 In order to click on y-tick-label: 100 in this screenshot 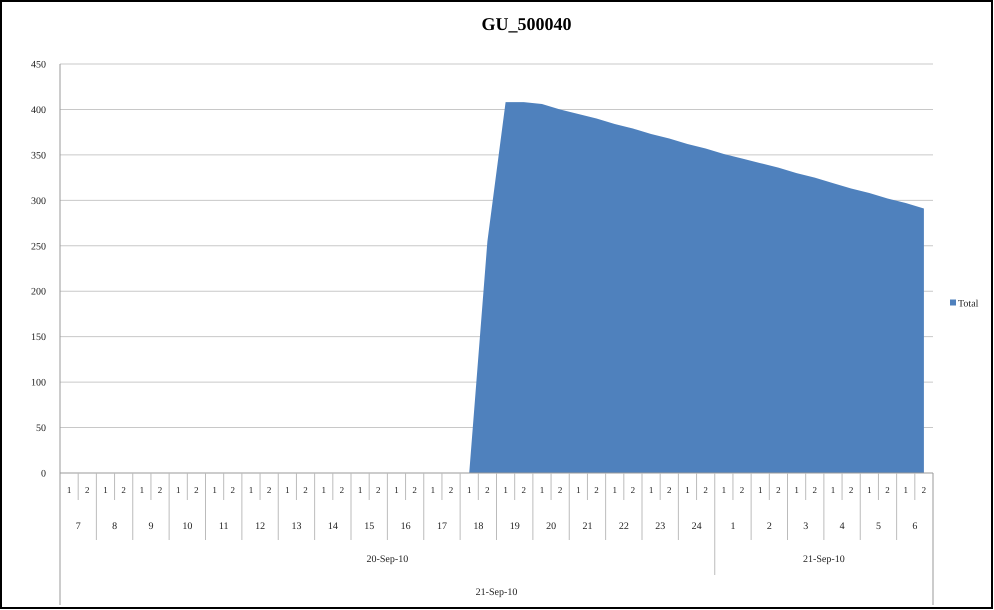, I will do `click(38, 383)`.